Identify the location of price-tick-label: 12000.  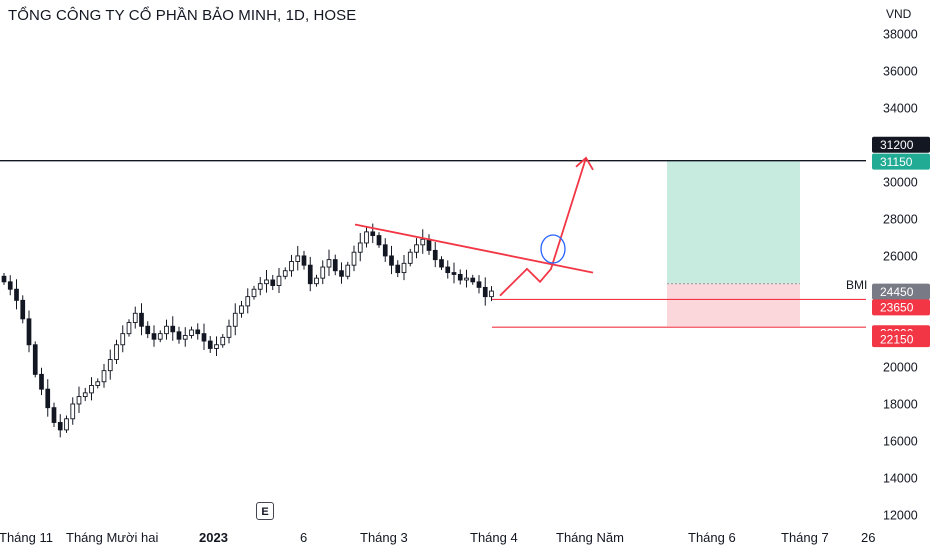
(900, 516).